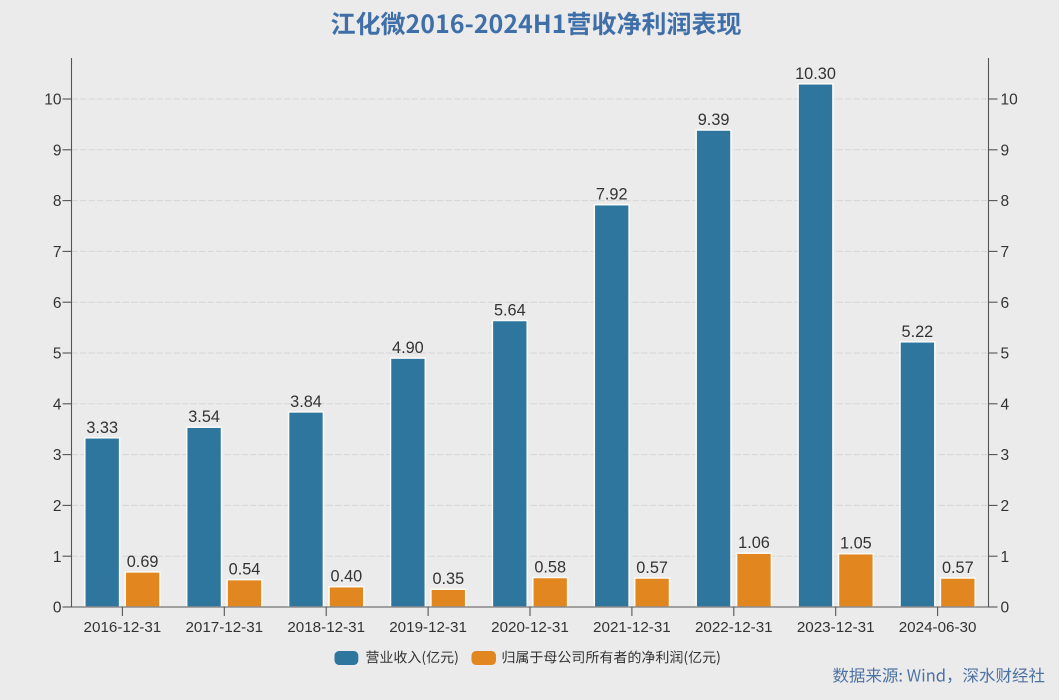 Image resolution: width=1059 pixels, height=700 pixels. What do you see at coordinates (530, 627) in the screenshot?
I see `svg-text: 2020-12-31` at bounding box center [530, 627].